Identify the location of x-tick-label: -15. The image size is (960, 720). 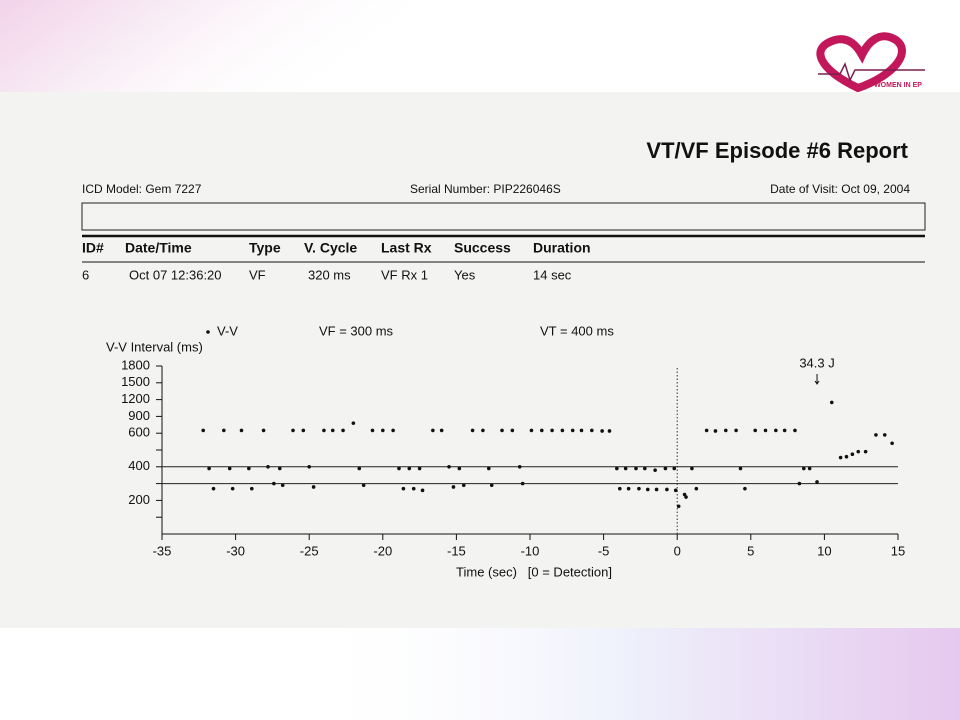
(456, 550).